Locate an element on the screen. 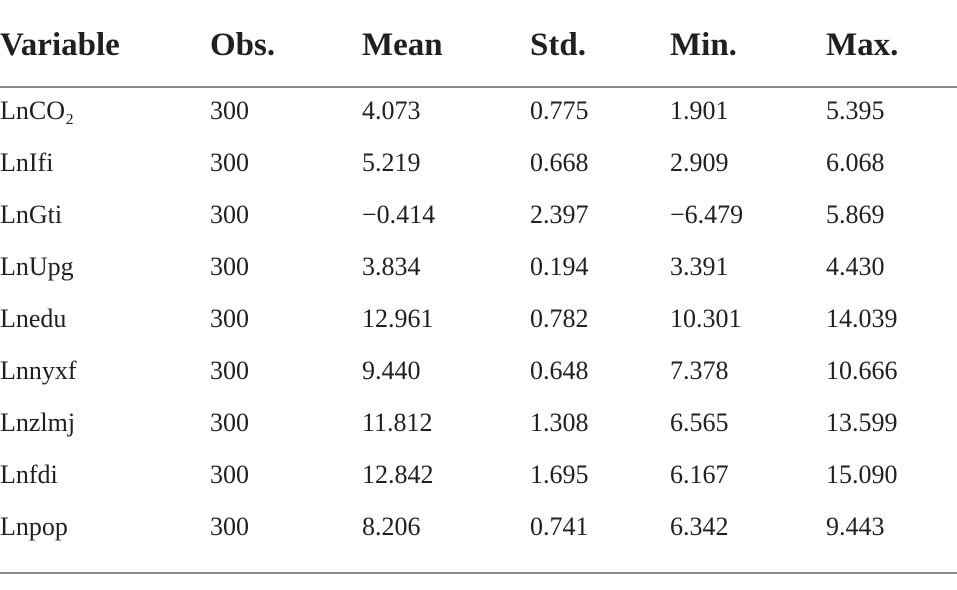 This screenshot has height=590, width=957. cell: −0.414 is located at coordinates (399, 214).